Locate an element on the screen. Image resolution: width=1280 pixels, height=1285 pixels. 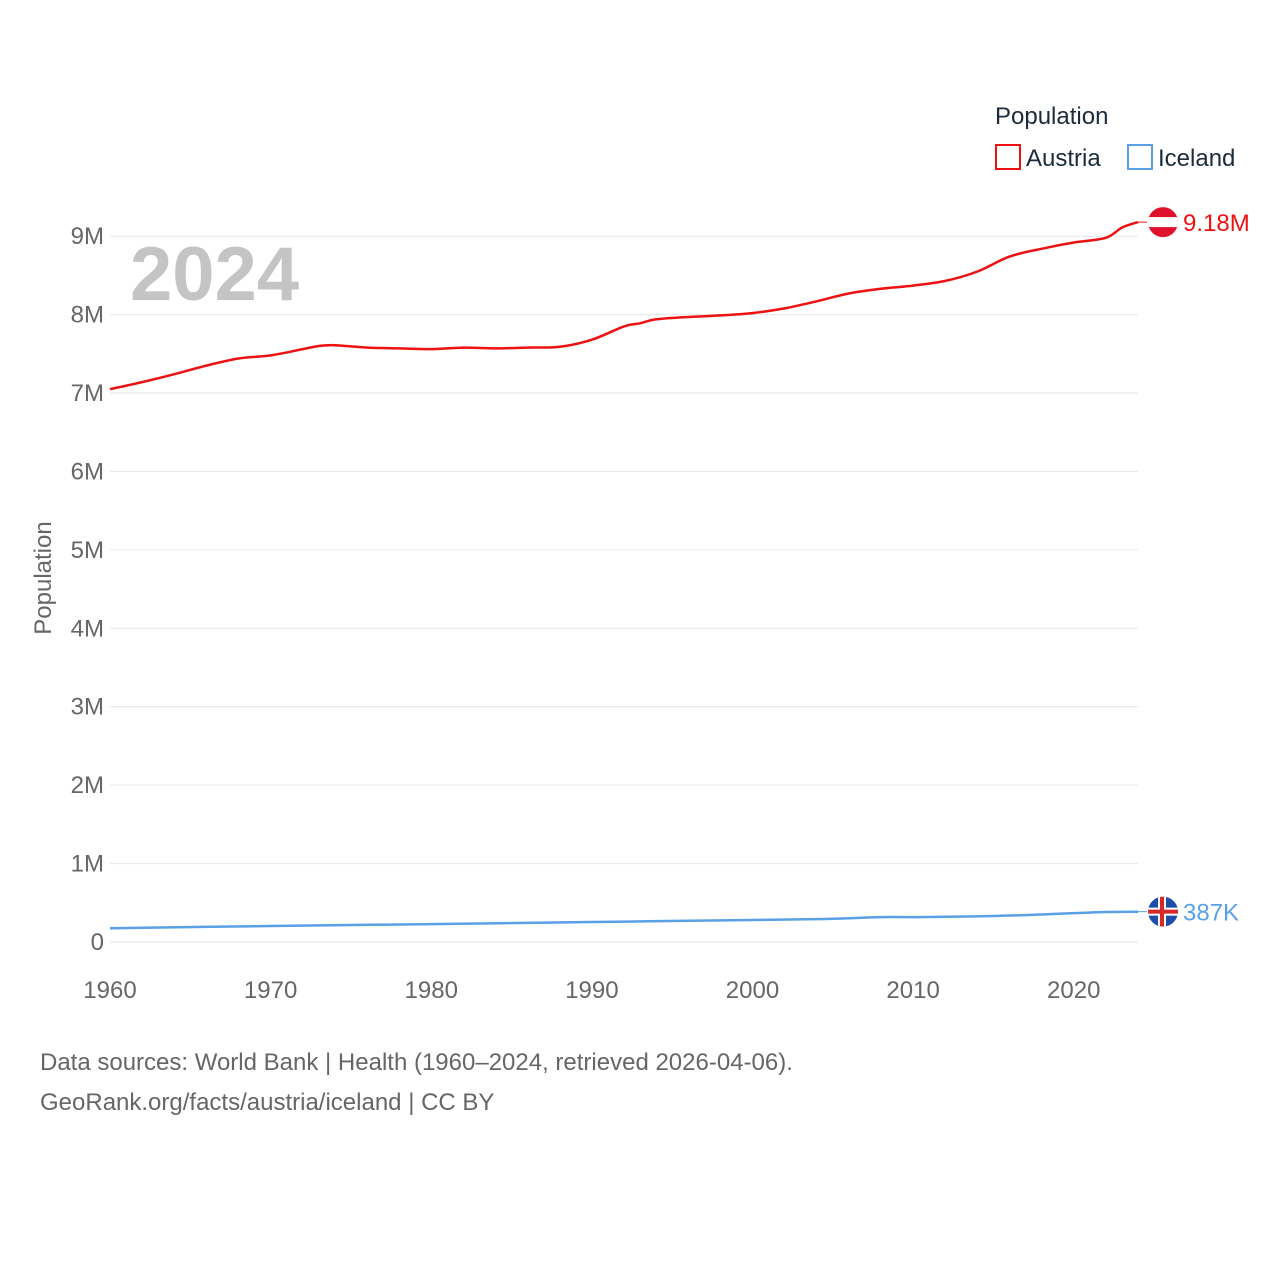
iceland-flag-icon is located at coordinates (1163, 911).